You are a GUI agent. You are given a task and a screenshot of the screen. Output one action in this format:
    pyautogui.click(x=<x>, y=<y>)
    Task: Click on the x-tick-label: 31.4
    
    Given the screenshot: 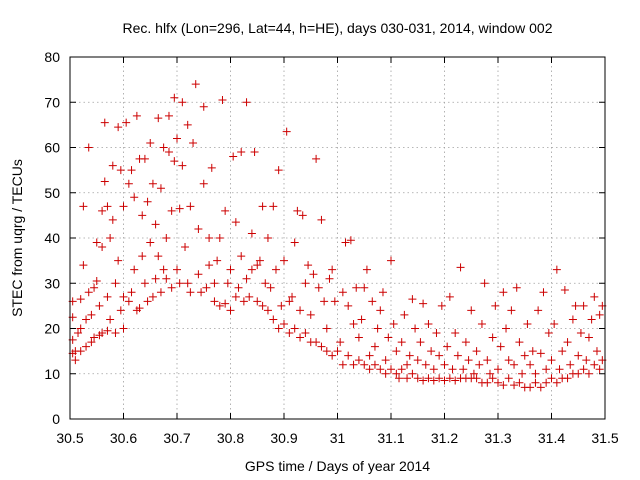 What is the action you would take?
    pyautogui.click(x=551, y=438)
    